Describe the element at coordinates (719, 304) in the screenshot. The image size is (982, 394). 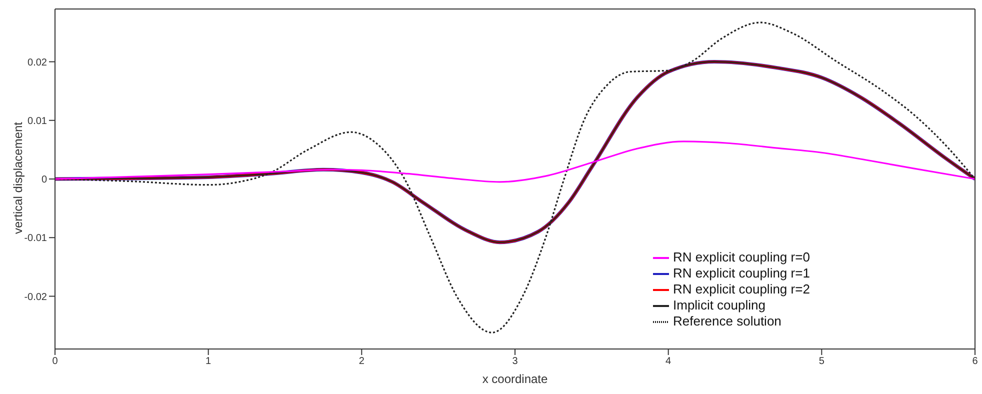
I see `legend-label: Implicit coupling` at that location.